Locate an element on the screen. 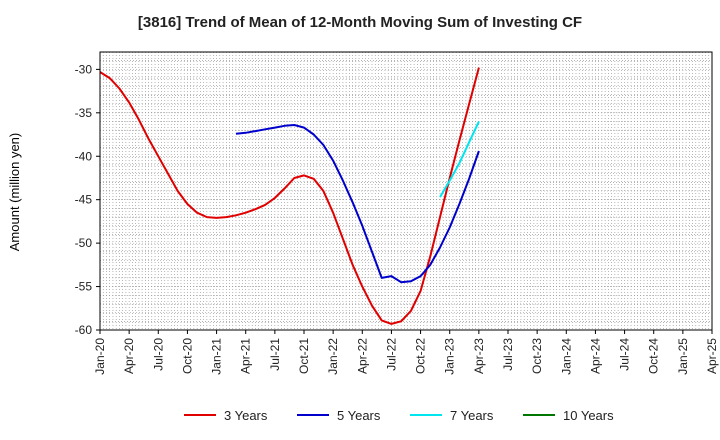 This screenshot has height=440, width=720. y-tick-label: -50 is located at coordinates (84, 243).